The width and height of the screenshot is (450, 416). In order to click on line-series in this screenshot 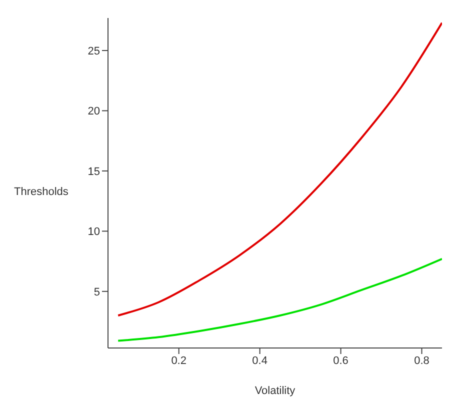, I will do `click(279, 300)`.